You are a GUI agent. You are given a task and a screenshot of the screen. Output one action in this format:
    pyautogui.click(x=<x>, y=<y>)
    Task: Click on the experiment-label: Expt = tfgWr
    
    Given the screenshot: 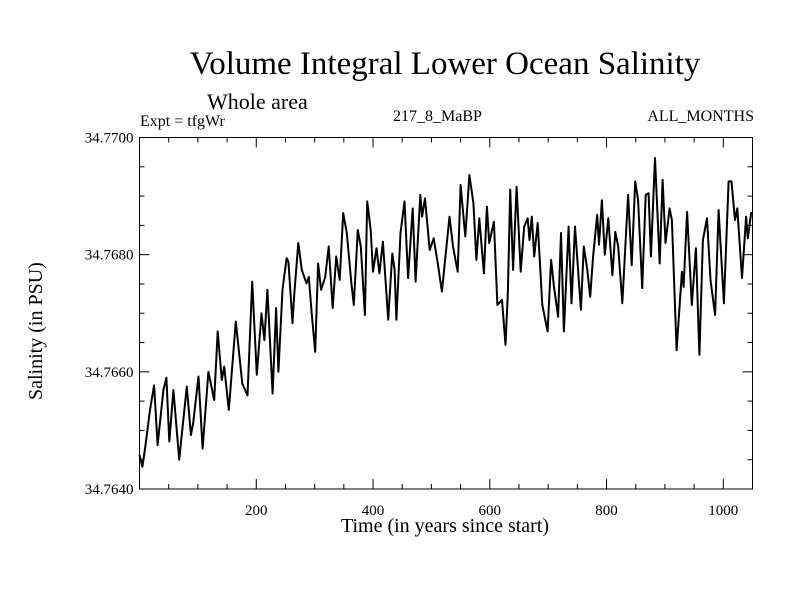 What is the action you would take?
    pyautogui.click(x=182, y=121)
    